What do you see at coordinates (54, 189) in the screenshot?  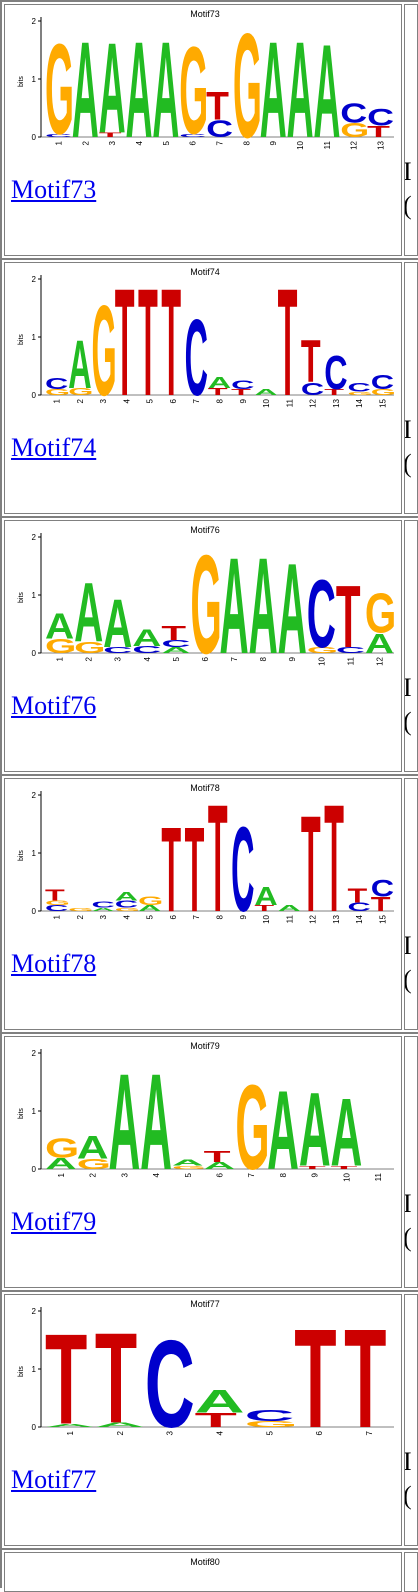 I see `motif-link: Motif73` at bounding box center [54, 189].